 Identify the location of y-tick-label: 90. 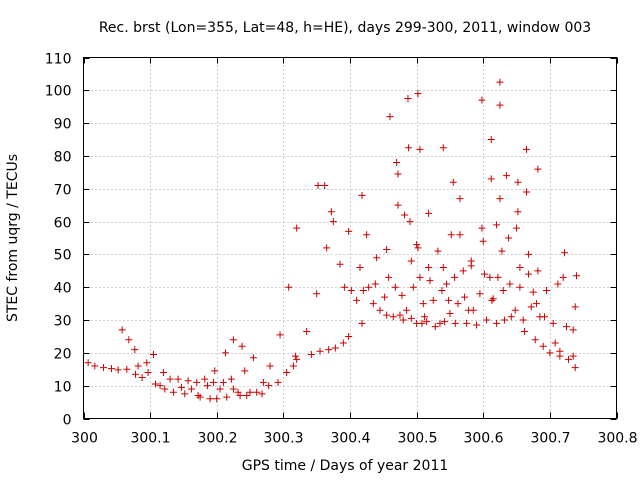
(63, 125).